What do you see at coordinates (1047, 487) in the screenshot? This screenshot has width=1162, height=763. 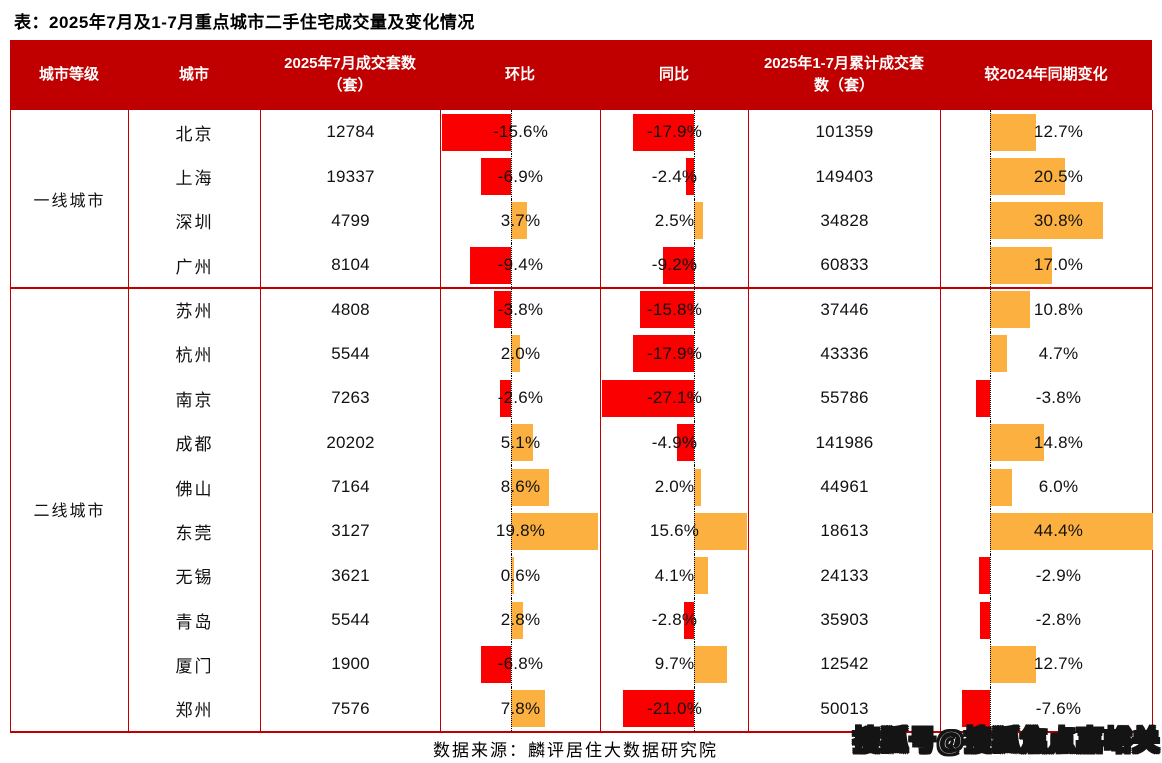 I see `bar-cell-chg: 6.0%` at bounding box center [1047, 487].